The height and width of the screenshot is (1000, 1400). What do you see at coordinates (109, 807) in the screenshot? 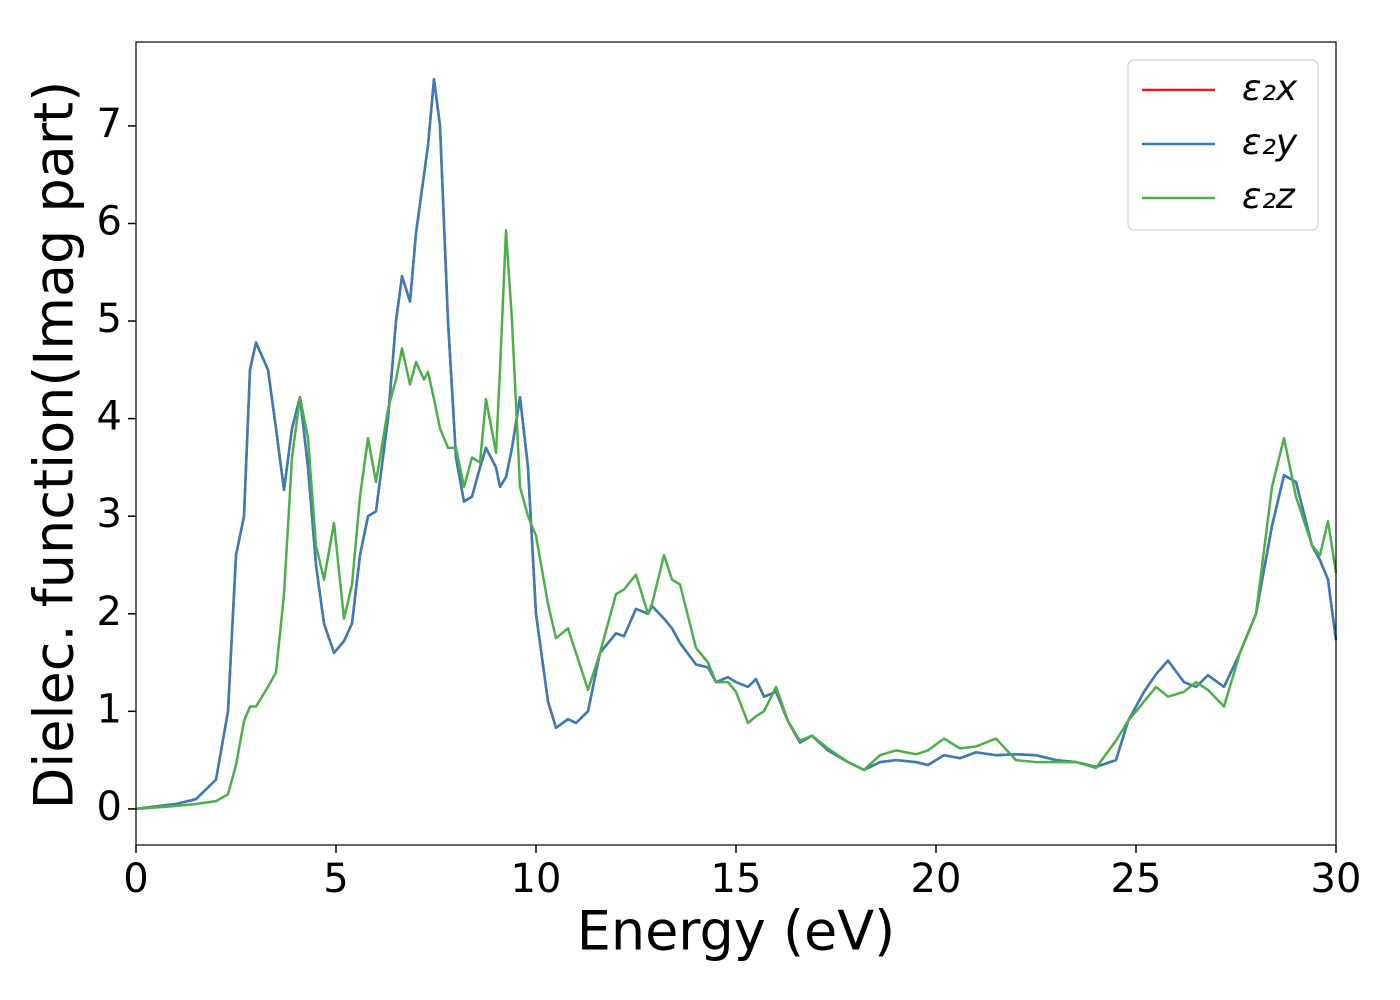
I see `y-tick-label: 0` at bounding box center [109, 807].